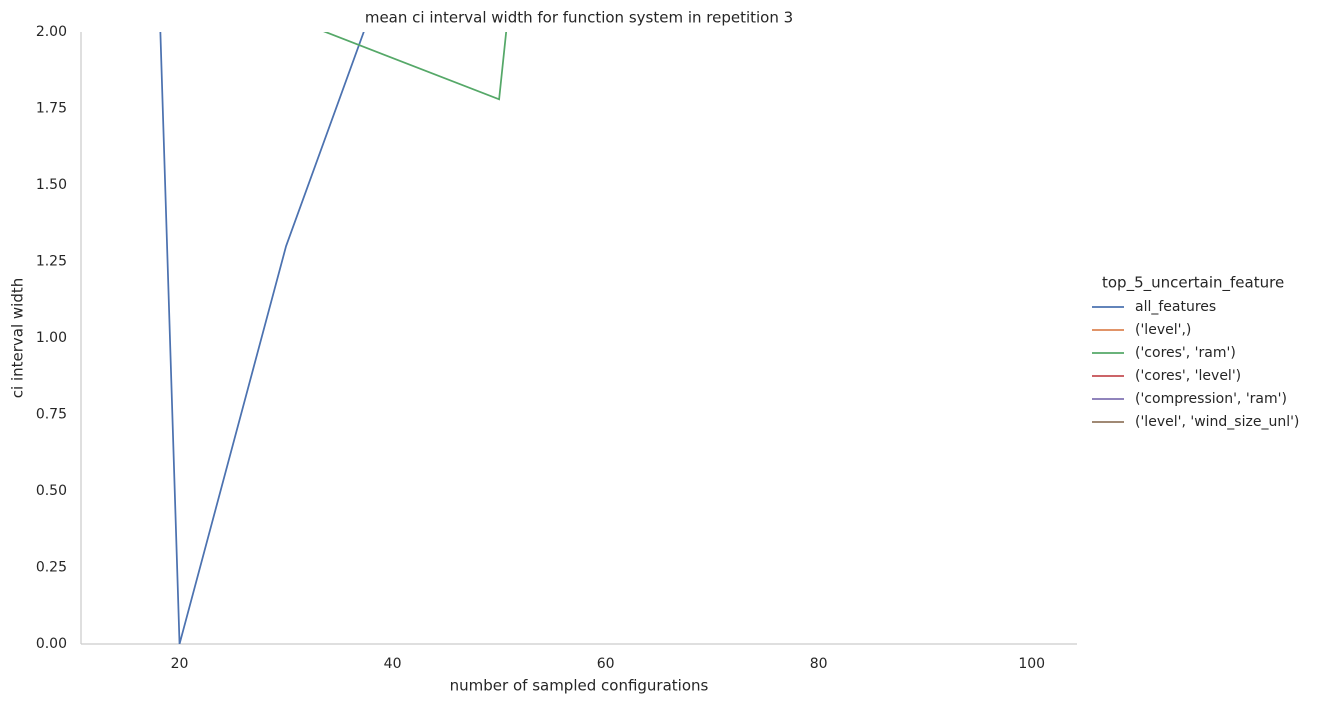 The image size is (1327, 706). Describe the element at coordinates (180, 664) in the screenshot. I see `x-tick-label: 20` at that location.